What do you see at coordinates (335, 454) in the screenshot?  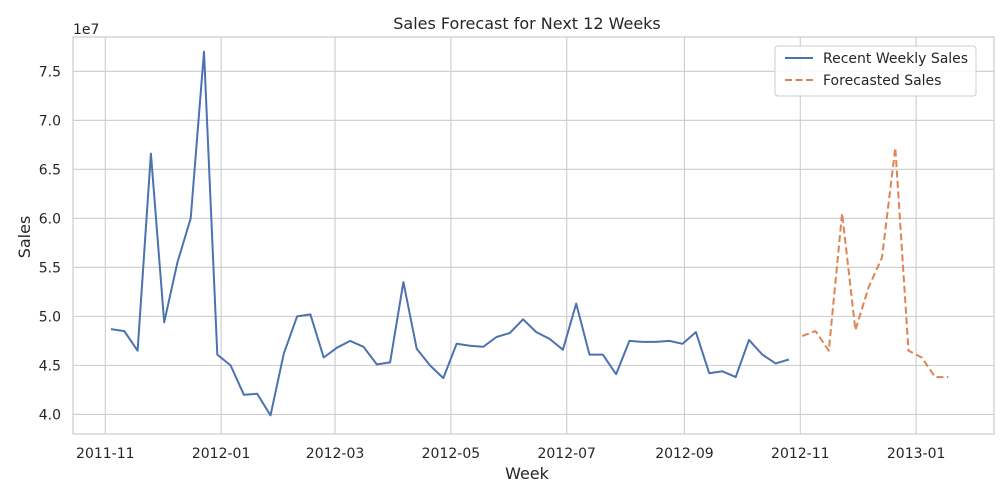 I see `x-tick-label-2012-03: 2012-03` at bounding box center [335, 454].